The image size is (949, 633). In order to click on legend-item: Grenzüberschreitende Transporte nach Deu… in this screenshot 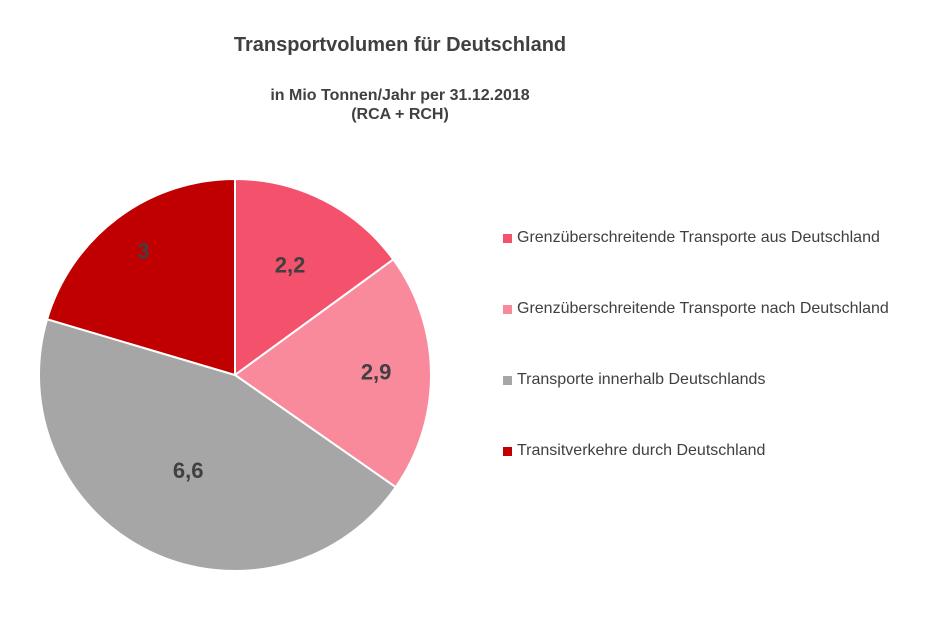, I will do `click(696, 309)`.